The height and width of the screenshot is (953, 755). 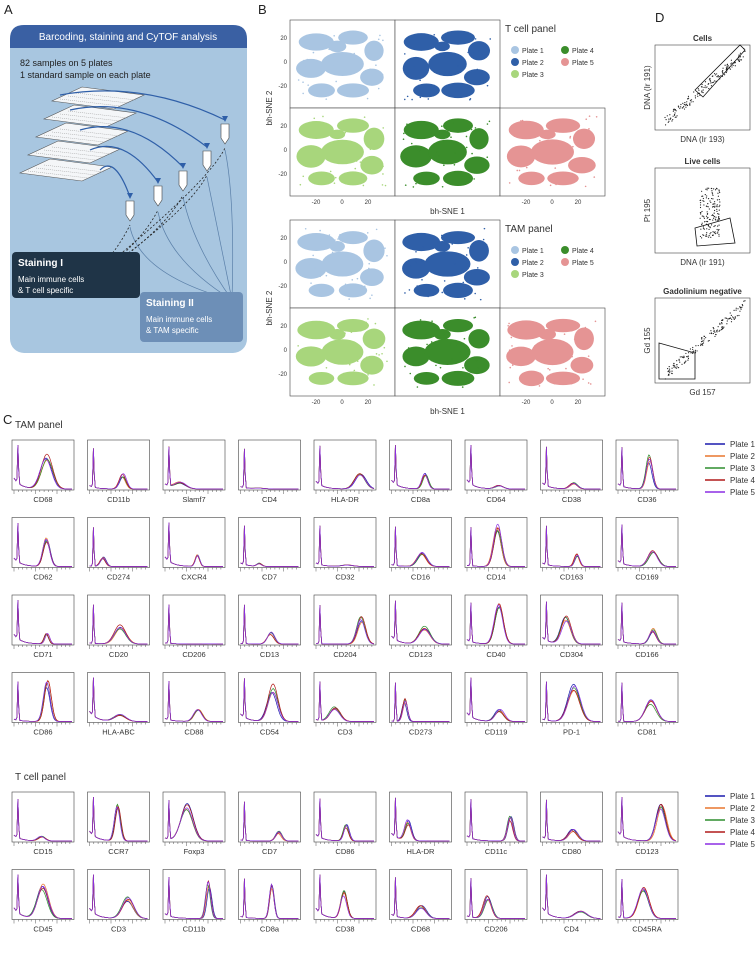 What do you see at coordinates (269, 654) in the screenshot?
I see `marker-label: CD13` at bounding box center [269, 654].